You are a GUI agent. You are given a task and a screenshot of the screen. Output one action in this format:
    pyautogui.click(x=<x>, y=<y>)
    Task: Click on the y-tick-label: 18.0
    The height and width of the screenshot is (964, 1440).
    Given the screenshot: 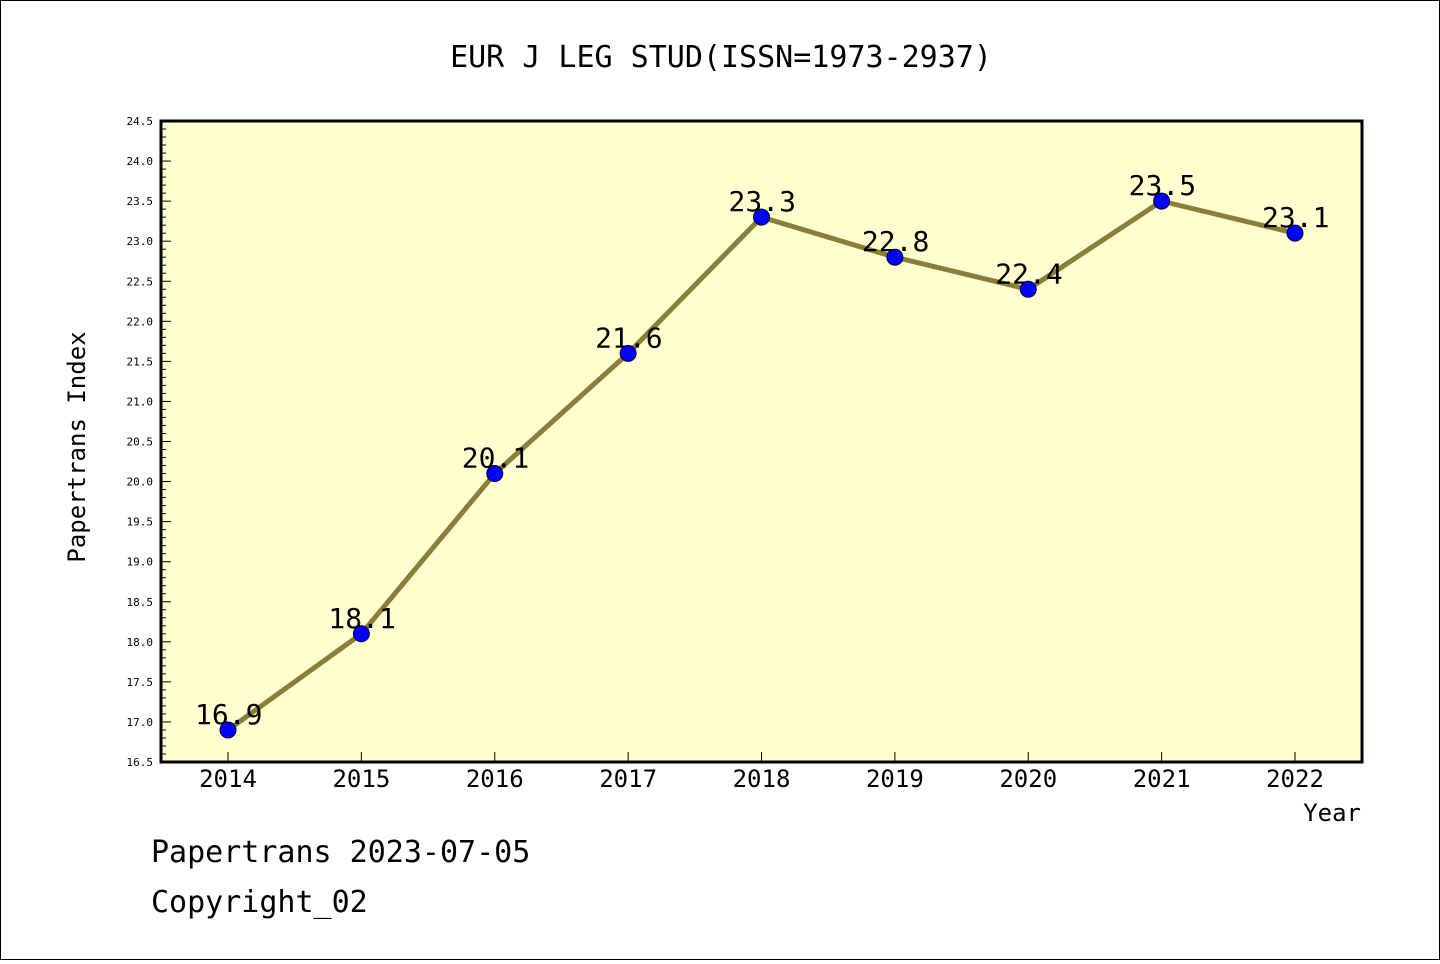 What is the action you would take?
    pyautogui.click(x=140, y=642)
    